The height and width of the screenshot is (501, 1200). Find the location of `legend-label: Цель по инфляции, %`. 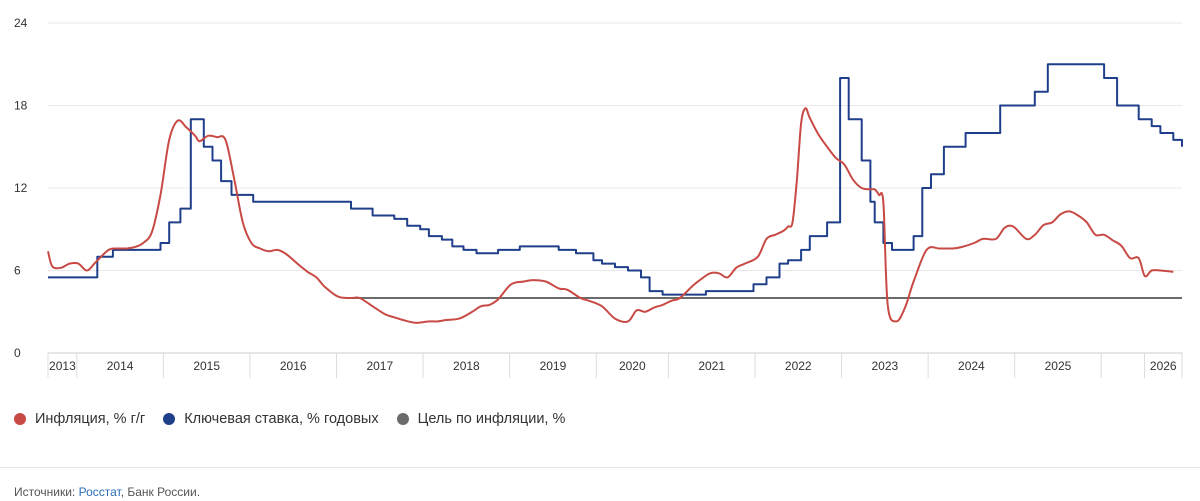

legend-label: Цель по инфляции, % is located at coordinates (491, 419).